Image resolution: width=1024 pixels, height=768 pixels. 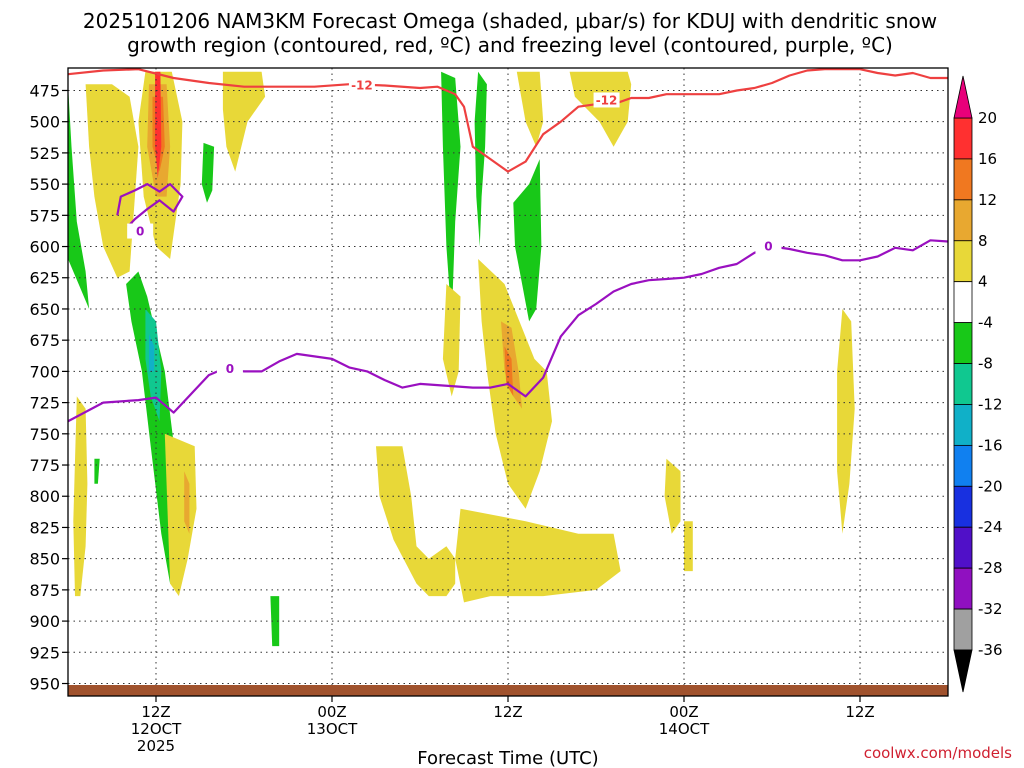 I want to click on y-tick-label-800: 800, so click(x=44, y=496).